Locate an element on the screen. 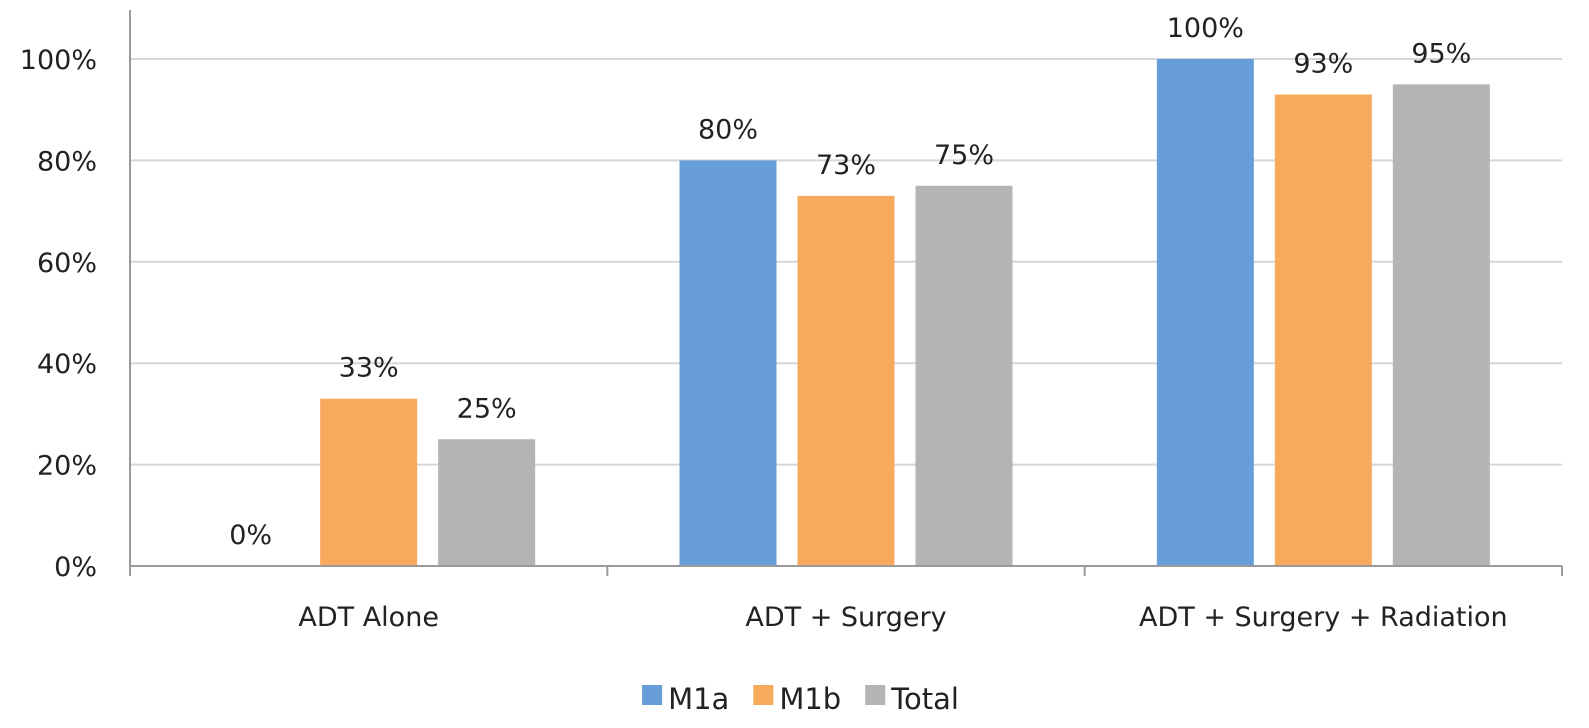 The width and height of the screenshot is (1589, 728). x-category-label: ADT Alone is located at coordinates (368, 617).